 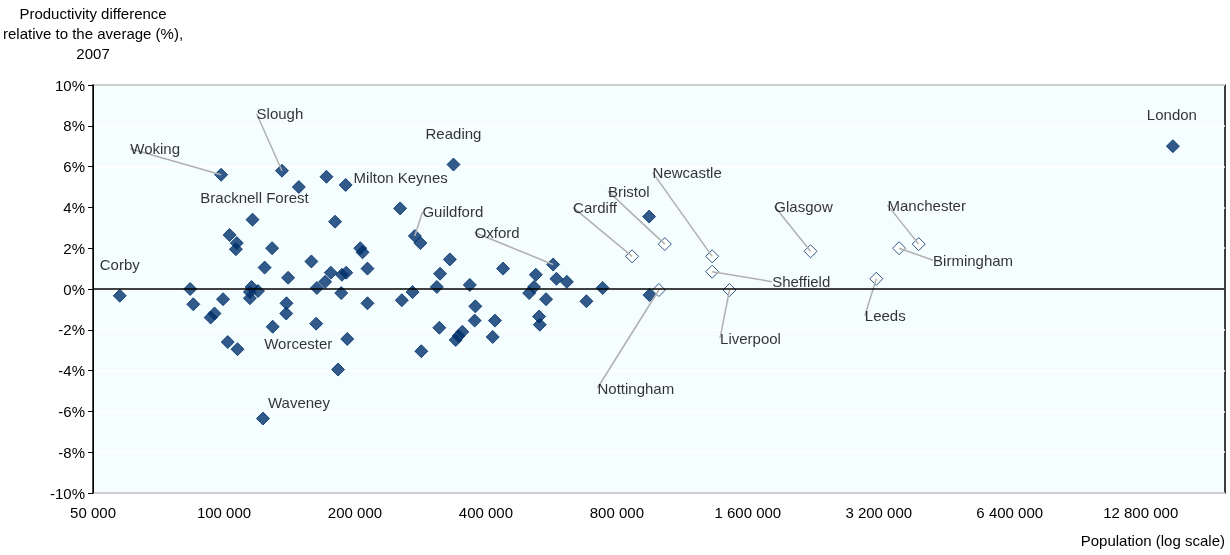 What do you see at coordinates (74, 248) in the screenshot?
I see `y-tick-label: 2%` at bounding box center [74, 248].